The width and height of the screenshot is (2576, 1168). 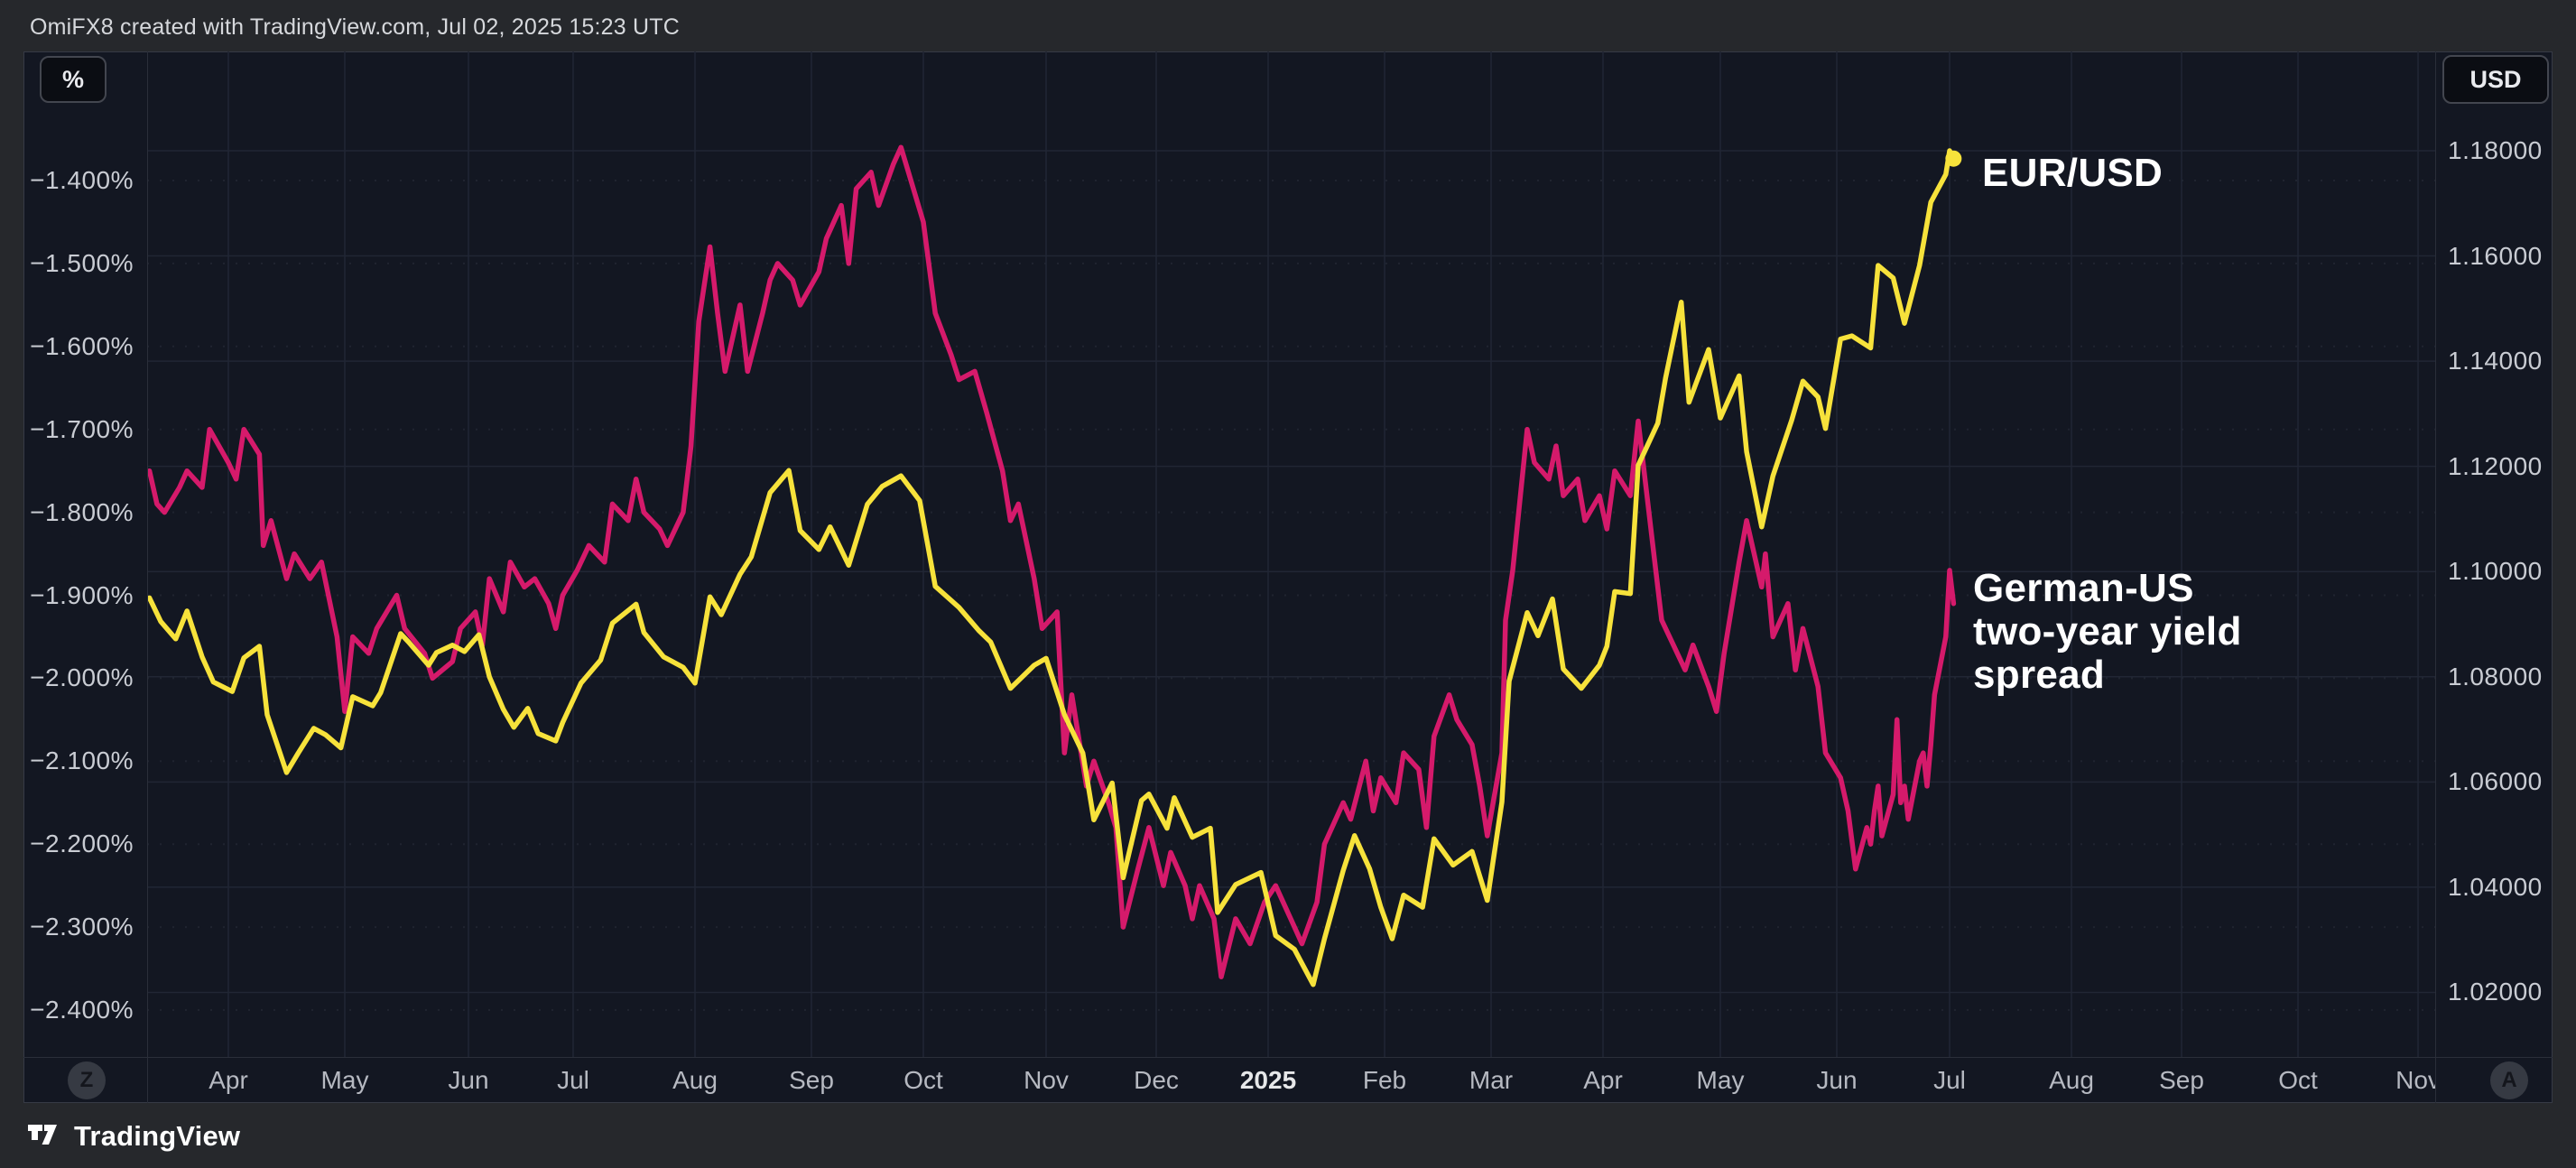 I want to click on time-axis-label: Mar, so click(x=1492, y=1080).